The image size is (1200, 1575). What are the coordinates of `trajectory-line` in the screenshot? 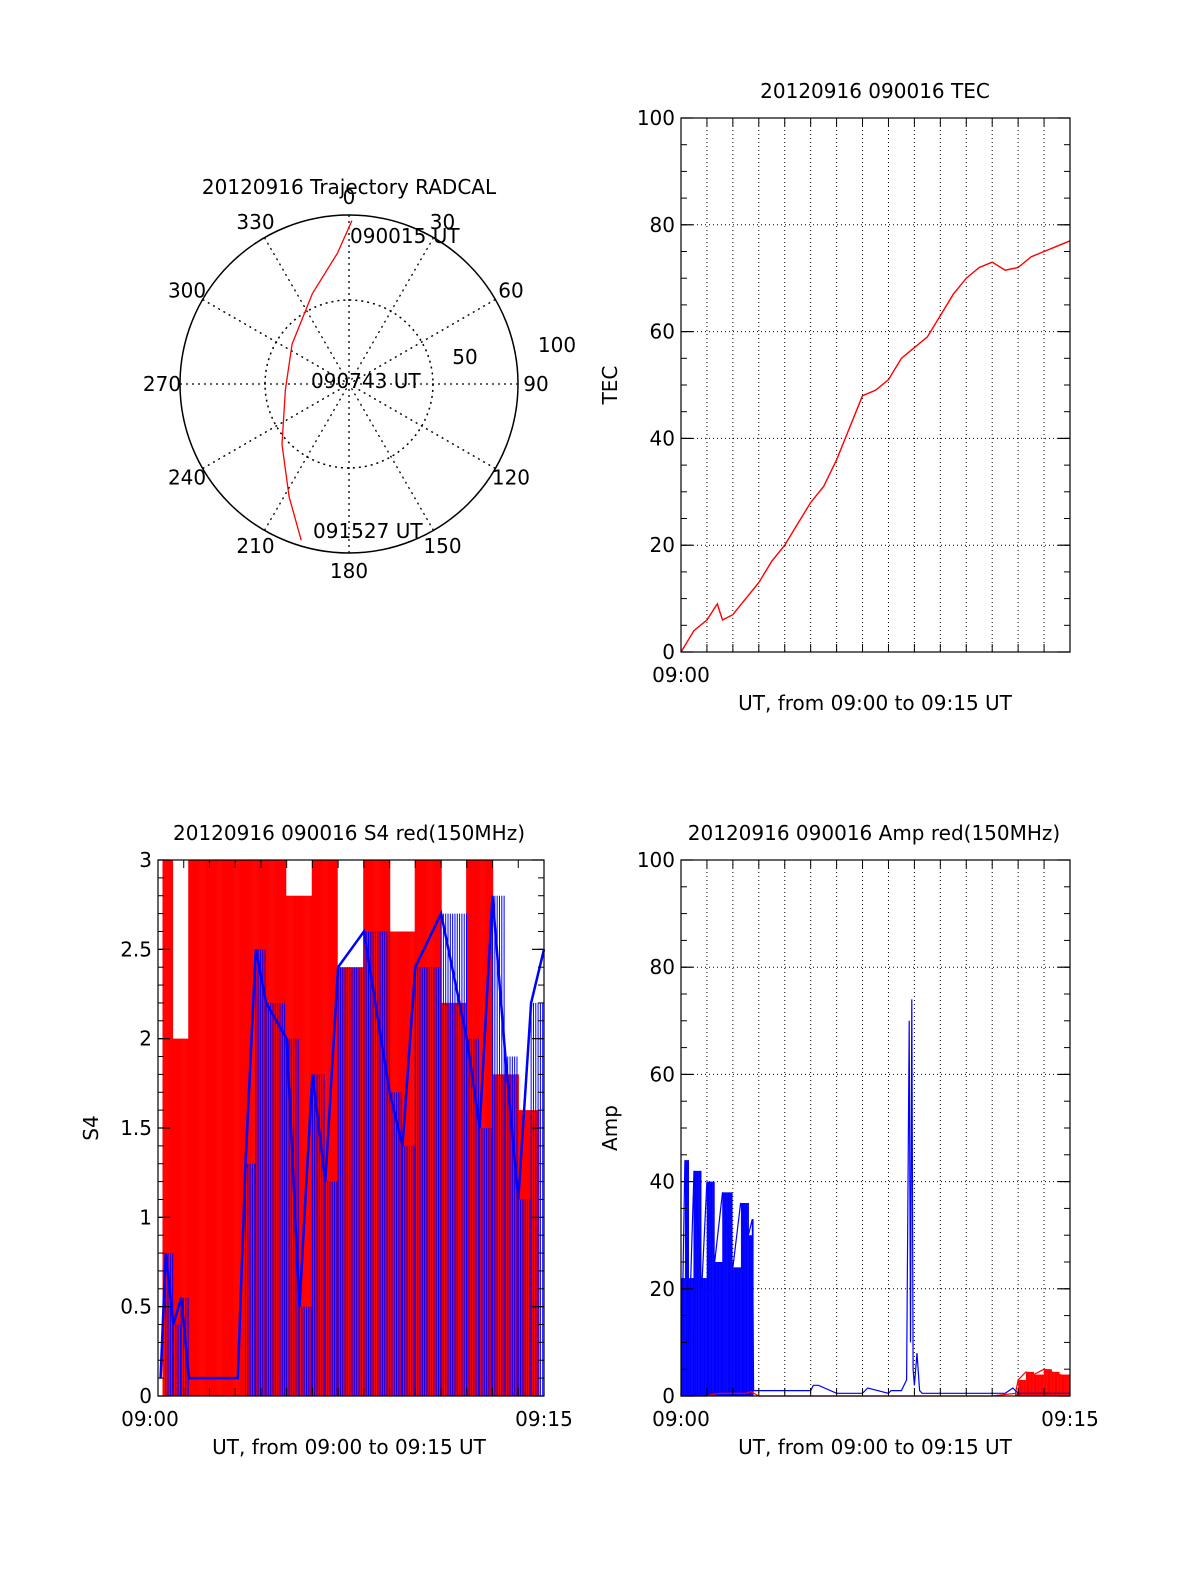 It's located at (317, 380).